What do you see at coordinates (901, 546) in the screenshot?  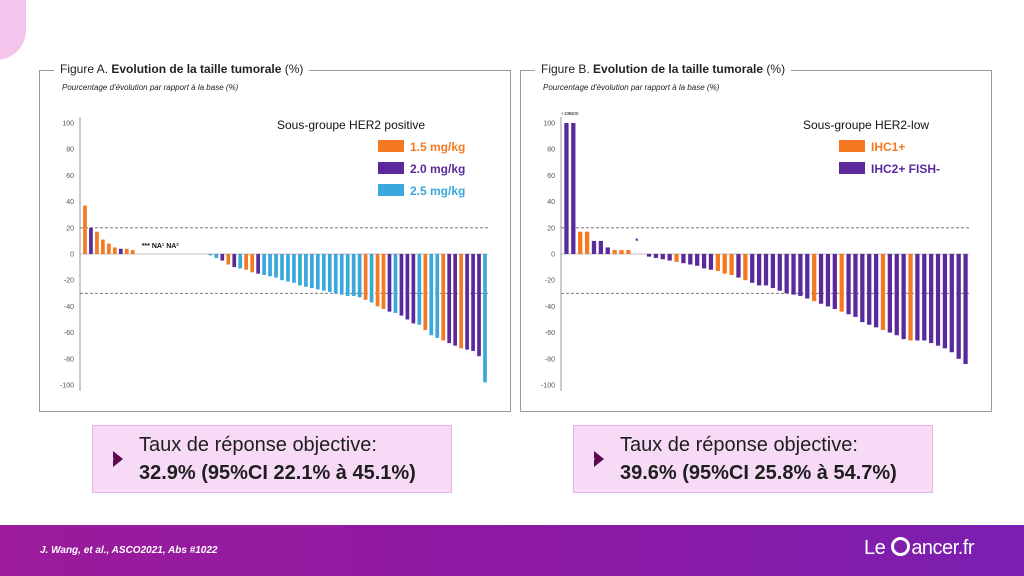 I see `logo-circle-icon` at bounding box center [901, 546].